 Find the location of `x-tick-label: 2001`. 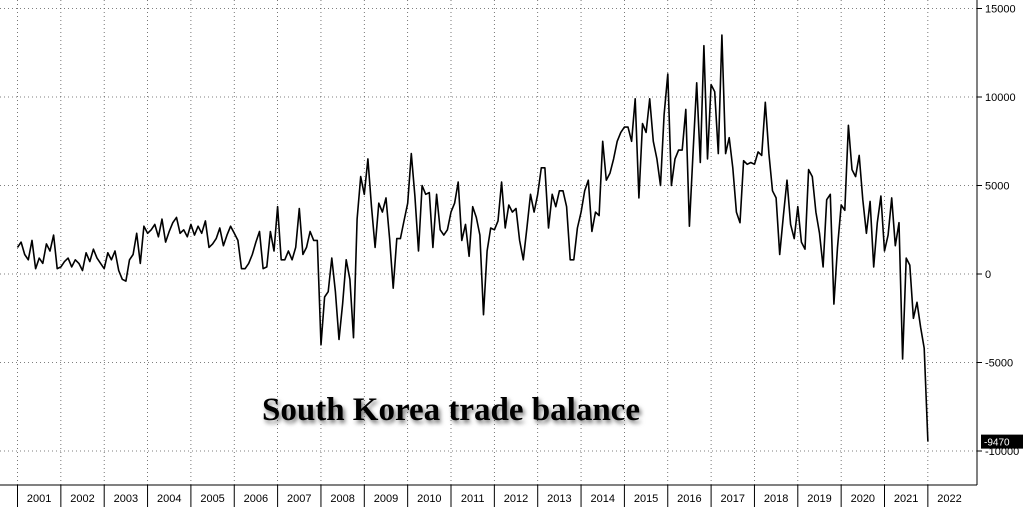

x-tick-label: 2001 is located at coordinates (39, 499).